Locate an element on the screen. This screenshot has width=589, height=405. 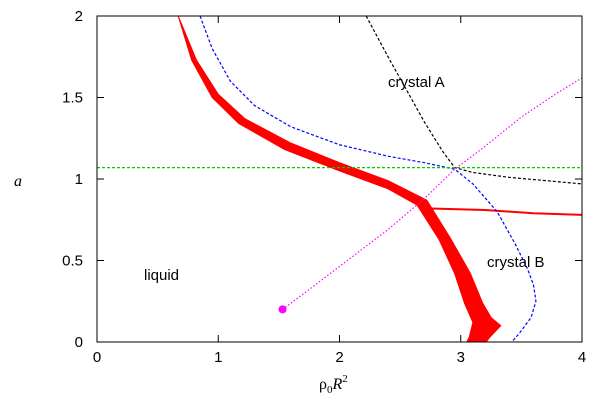
x-axis-title-subscript: 0 is located at coordinates (330, 390).